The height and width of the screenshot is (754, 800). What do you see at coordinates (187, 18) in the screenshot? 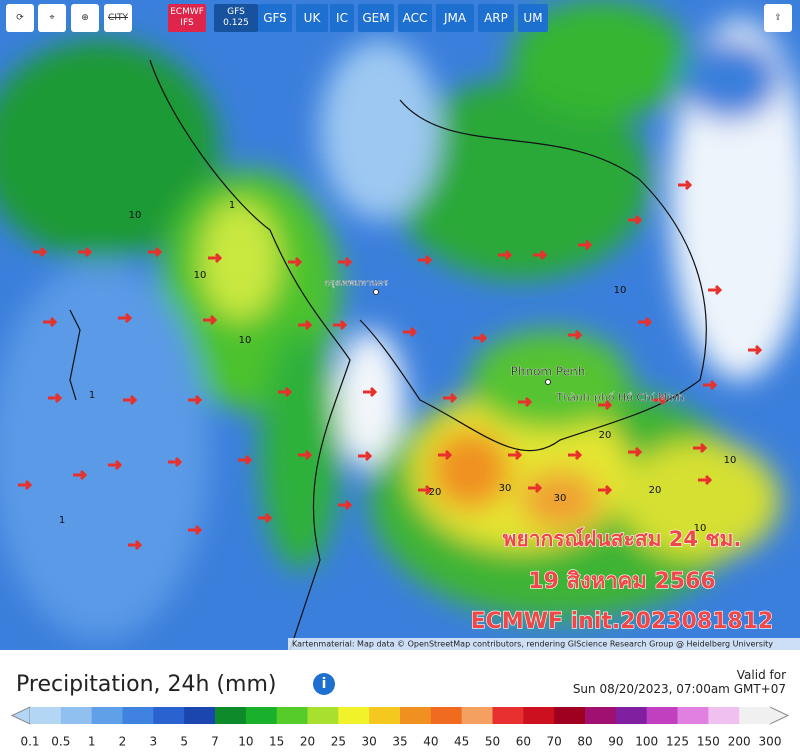
I see `model-button: ECMWF IFS` at bounding box center [187, 18].